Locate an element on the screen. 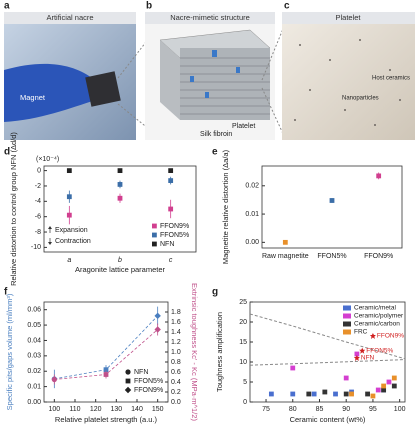  y-axis-label: Toughness amplification is located at coordinates (219, 352).